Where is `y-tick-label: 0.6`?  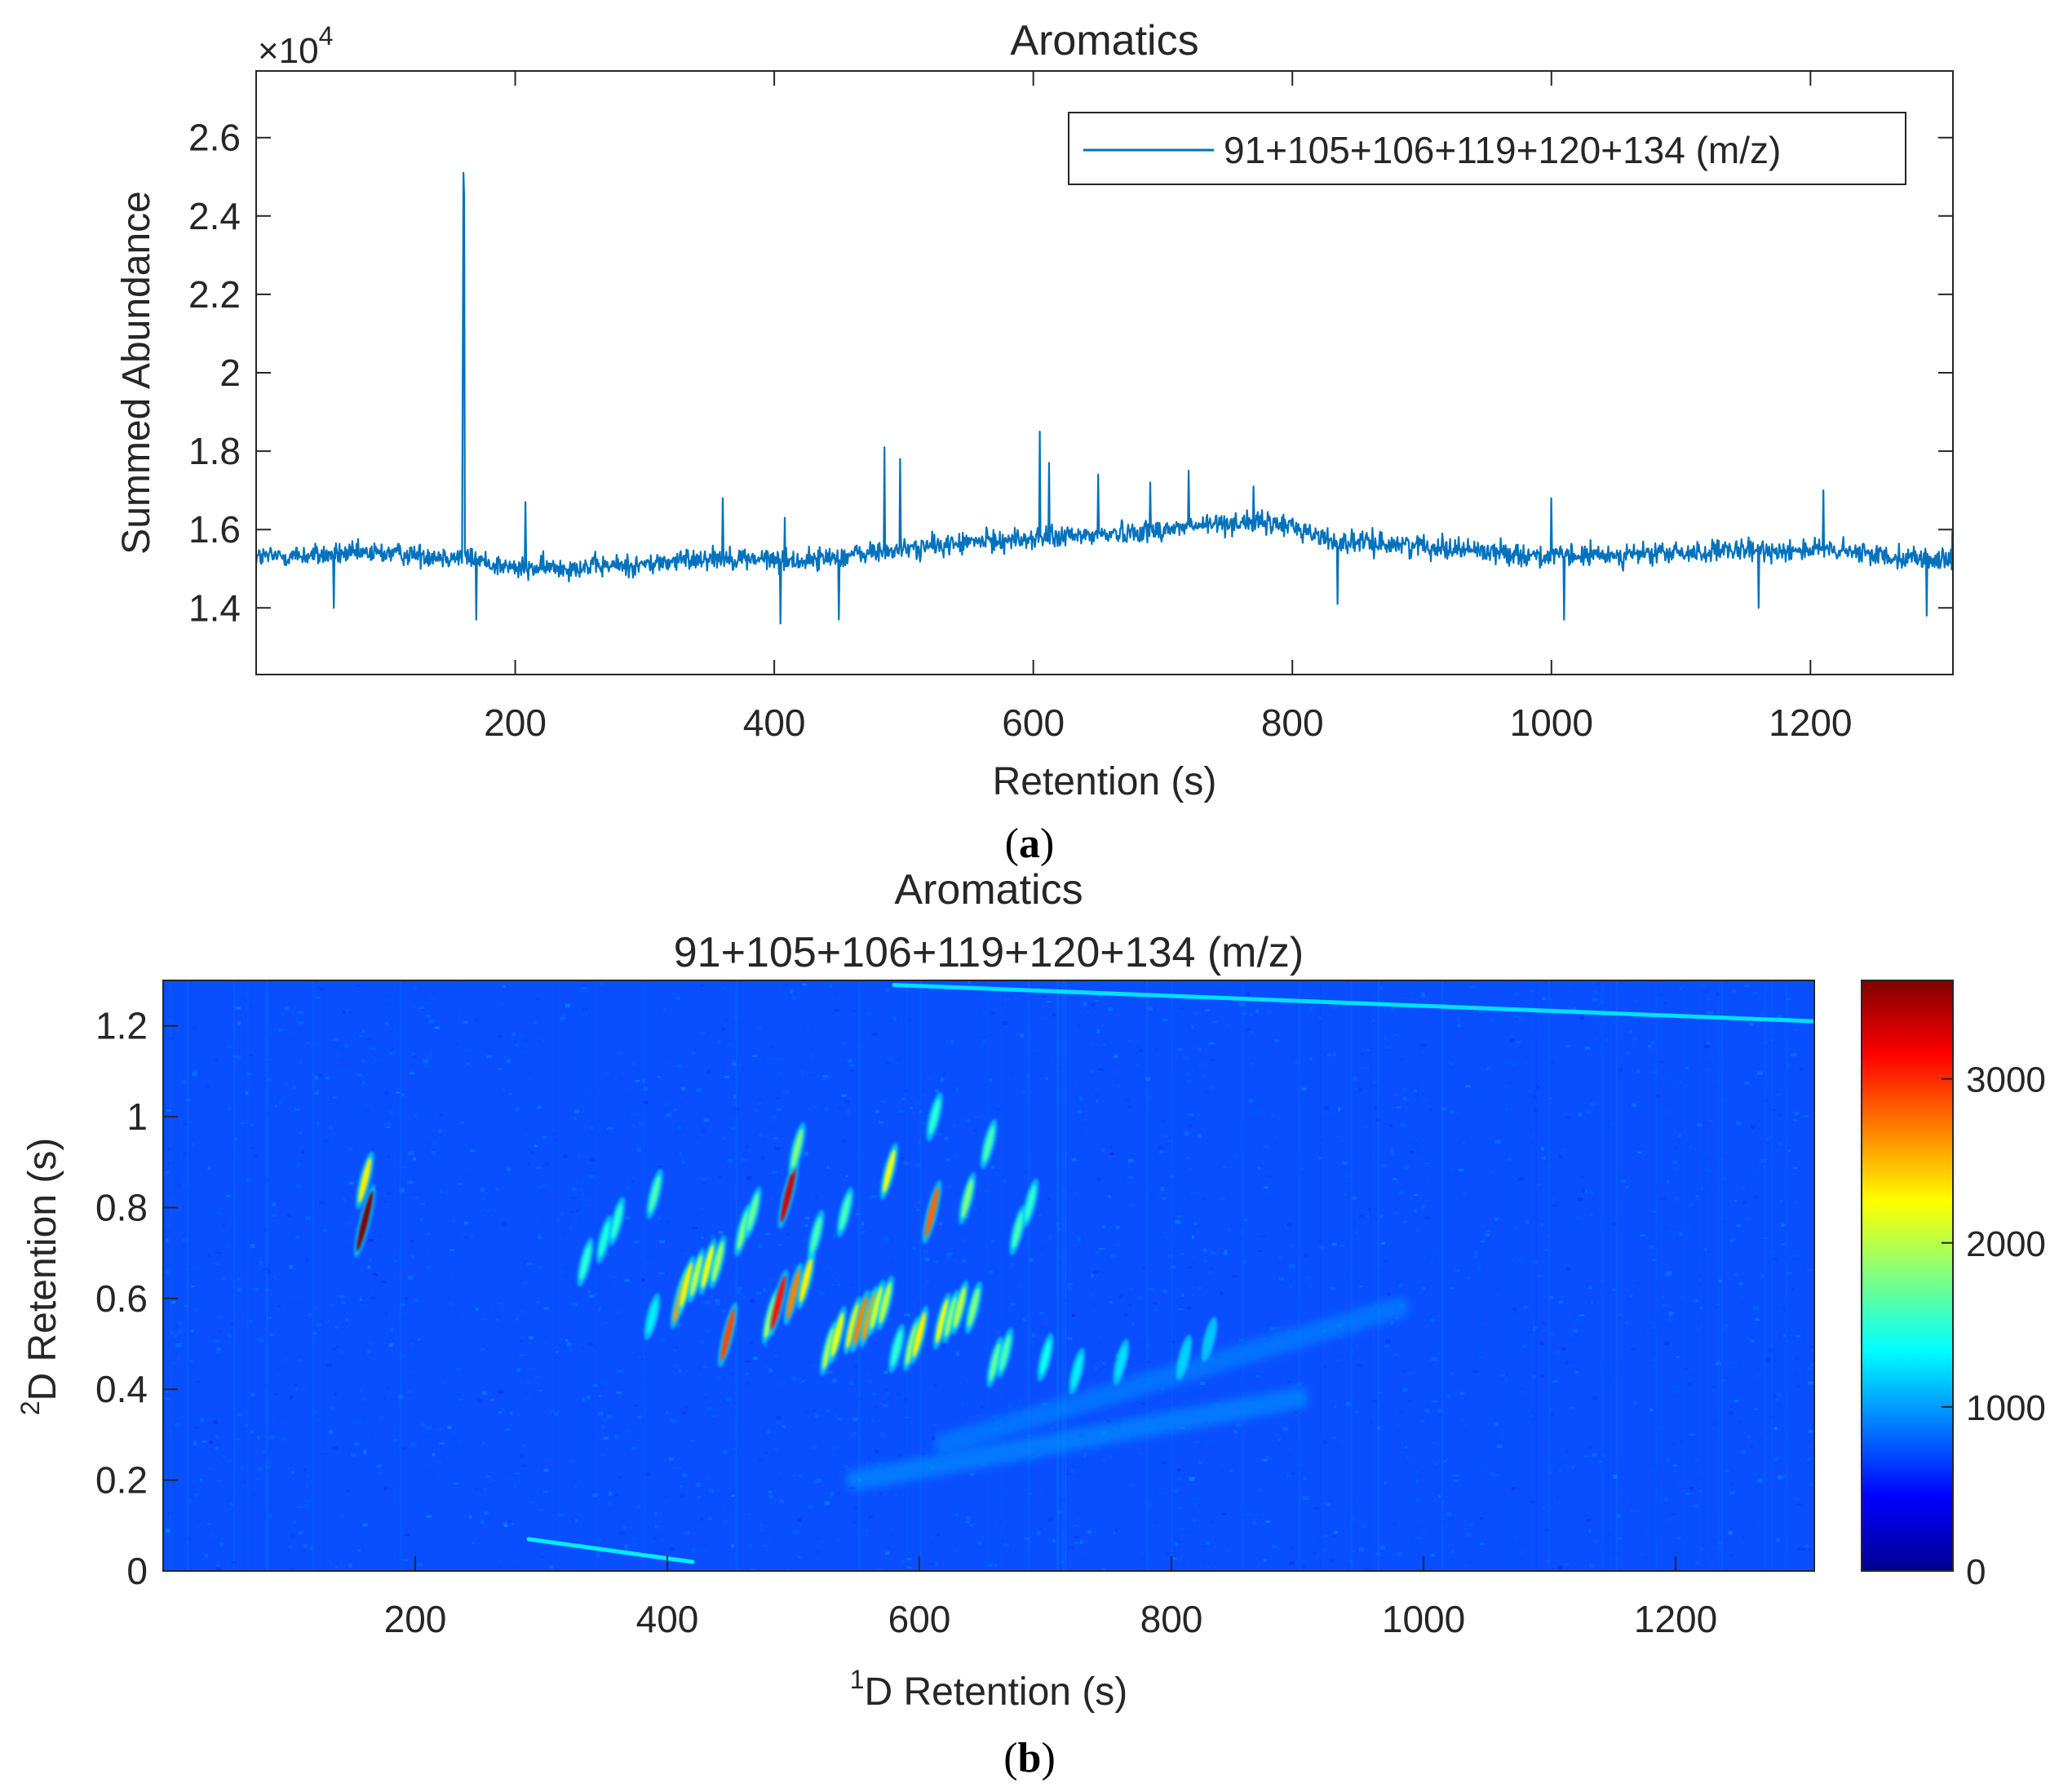
y-tick-label: 0.6 is located at coordinates (122, 1298).